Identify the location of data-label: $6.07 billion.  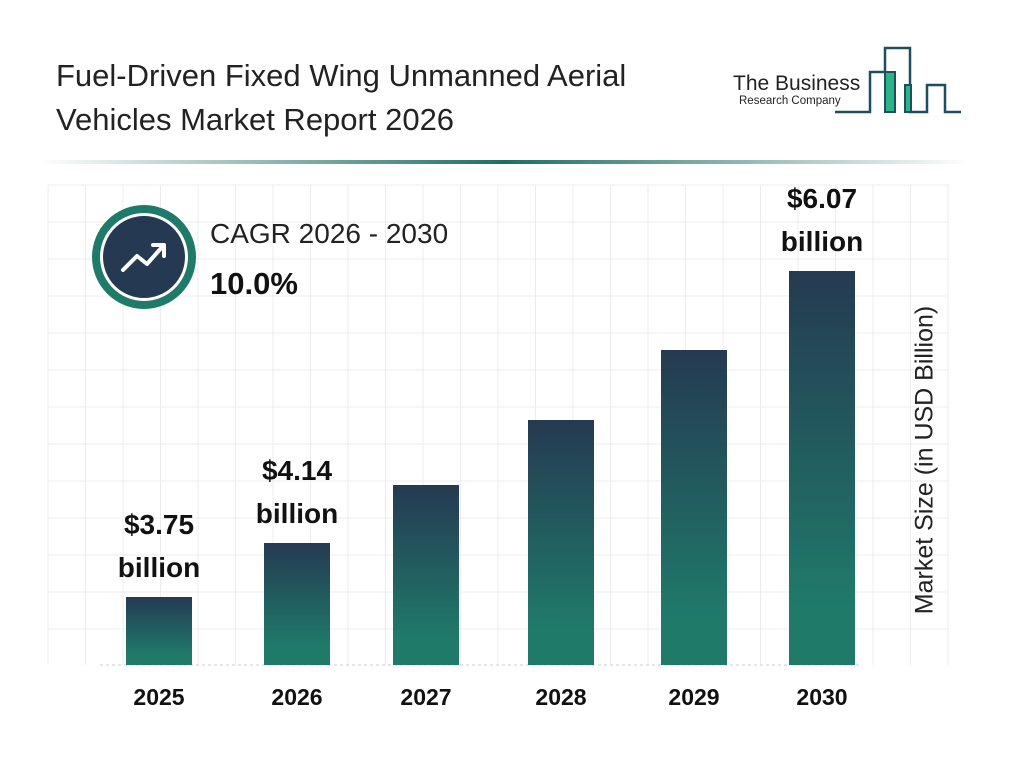
(822, 220).